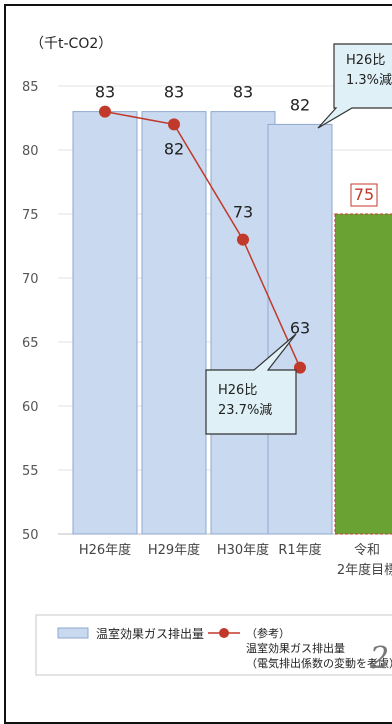  I want to click on legend-line-label-2: （電気排出係数の変動を考慮）, so click(319, 663).